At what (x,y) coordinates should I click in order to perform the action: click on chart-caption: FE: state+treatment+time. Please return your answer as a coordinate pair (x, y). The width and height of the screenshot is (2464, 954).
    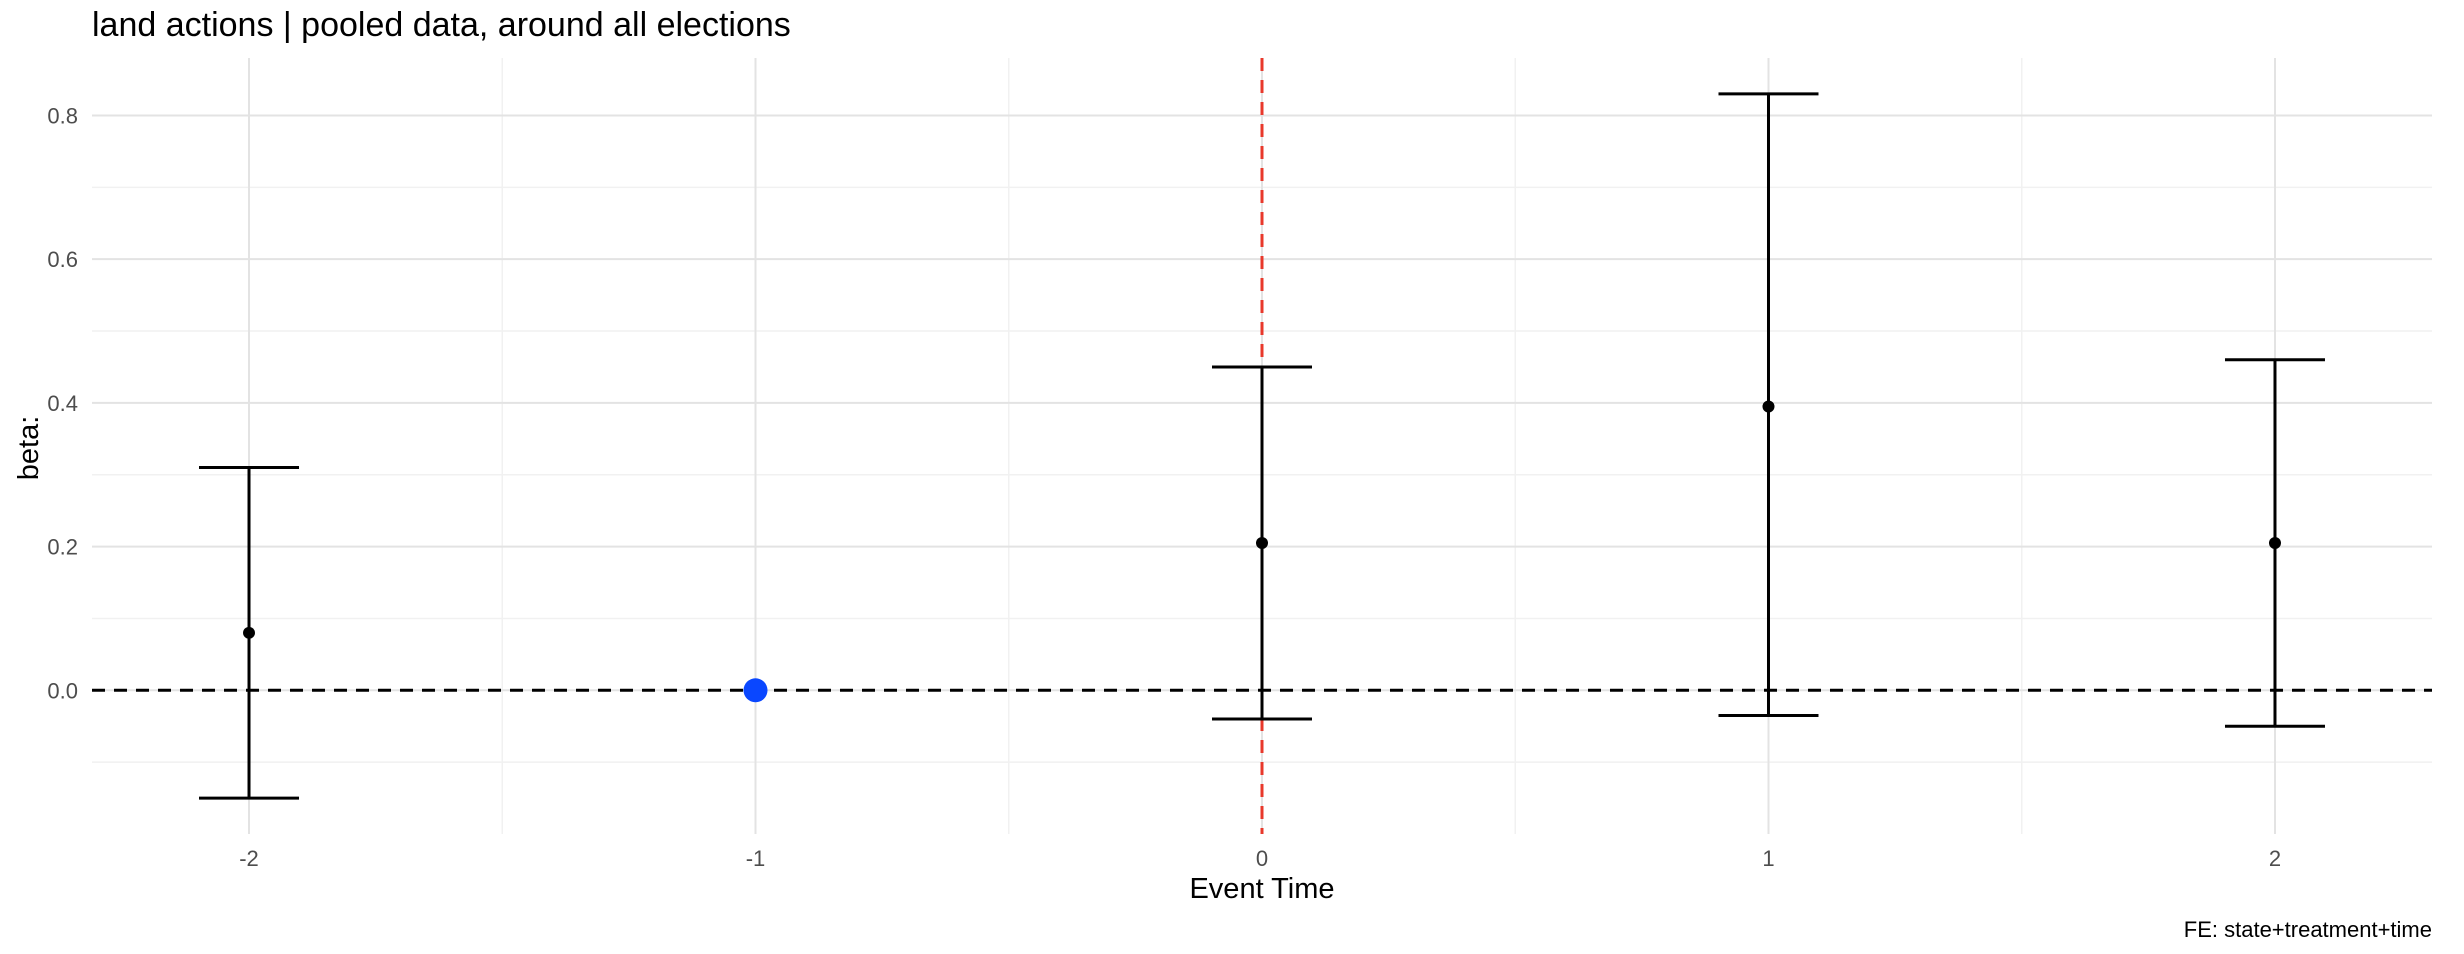
    Looking at the image, I should click on (2308, 929).